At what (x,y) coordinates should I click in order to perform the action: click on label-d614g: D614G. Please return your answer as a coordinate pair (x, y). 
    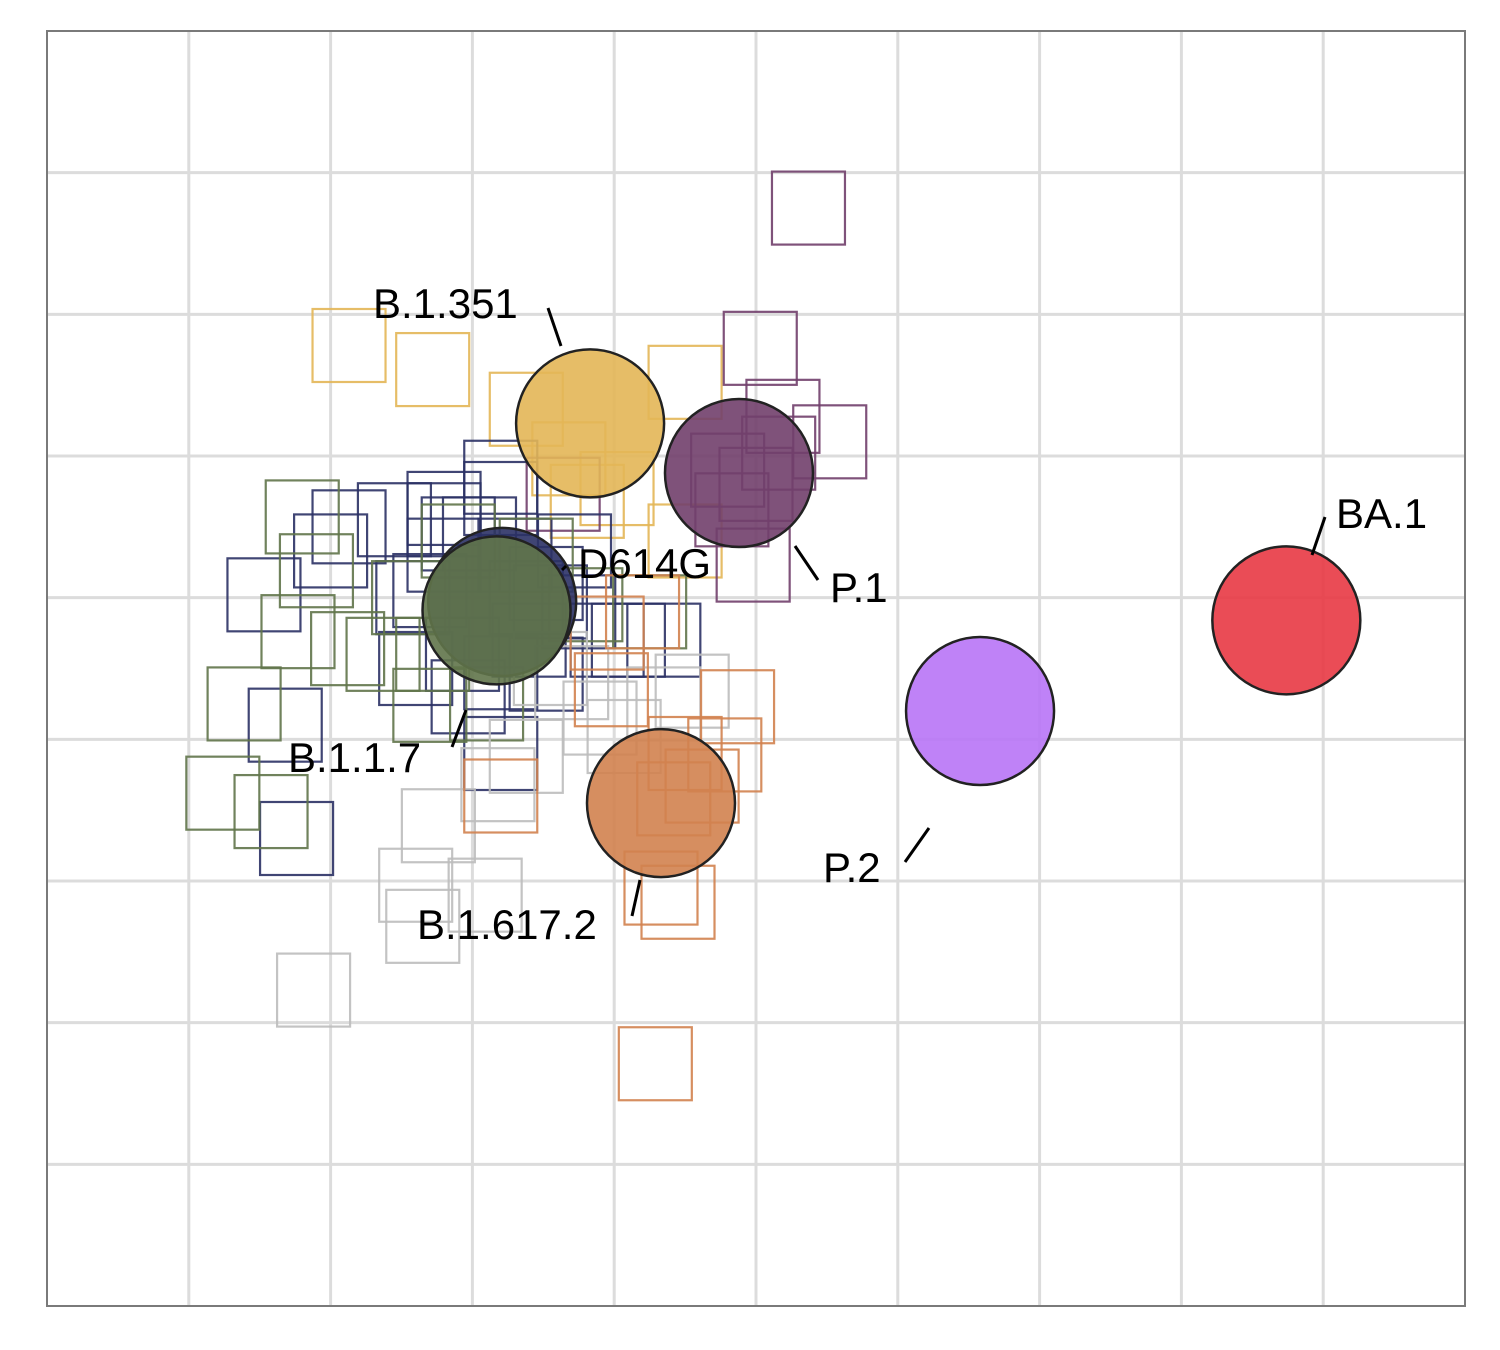
    Looking at the image, I should click on (644, 563).